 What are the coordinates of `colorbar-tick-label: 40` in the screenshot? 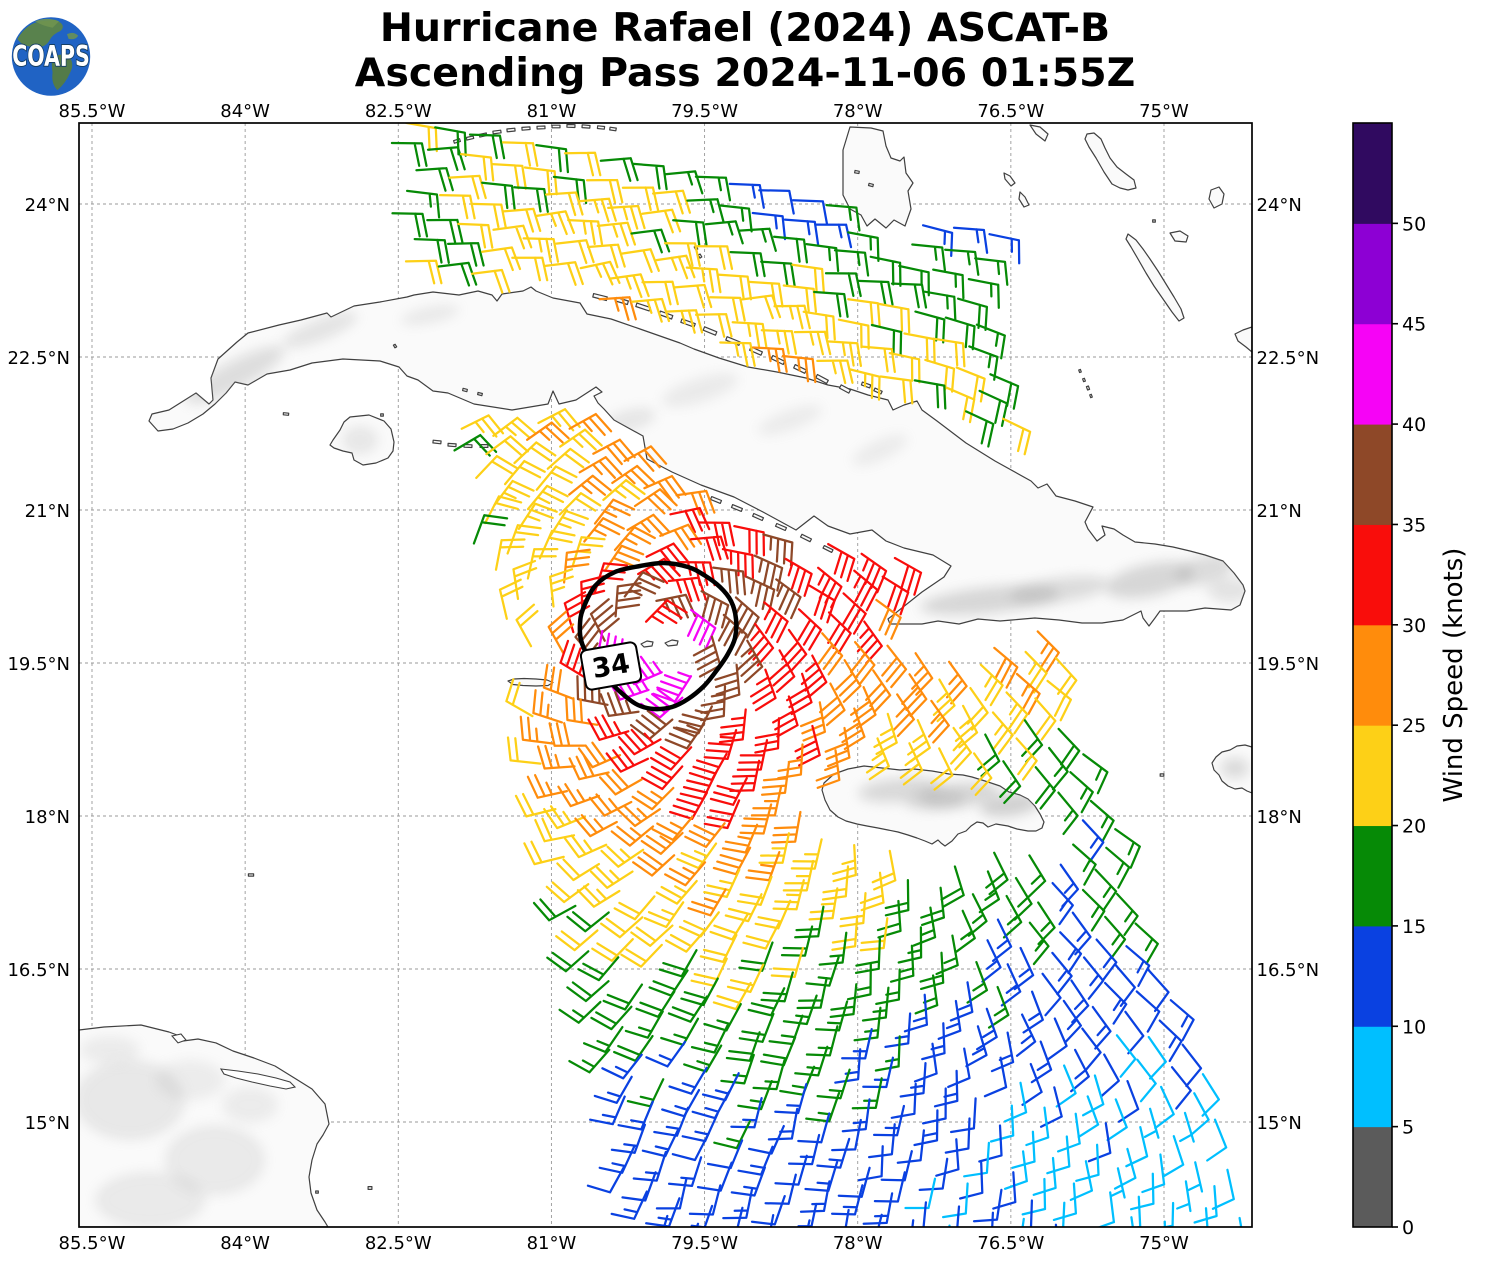 It's located at (1414, 425).